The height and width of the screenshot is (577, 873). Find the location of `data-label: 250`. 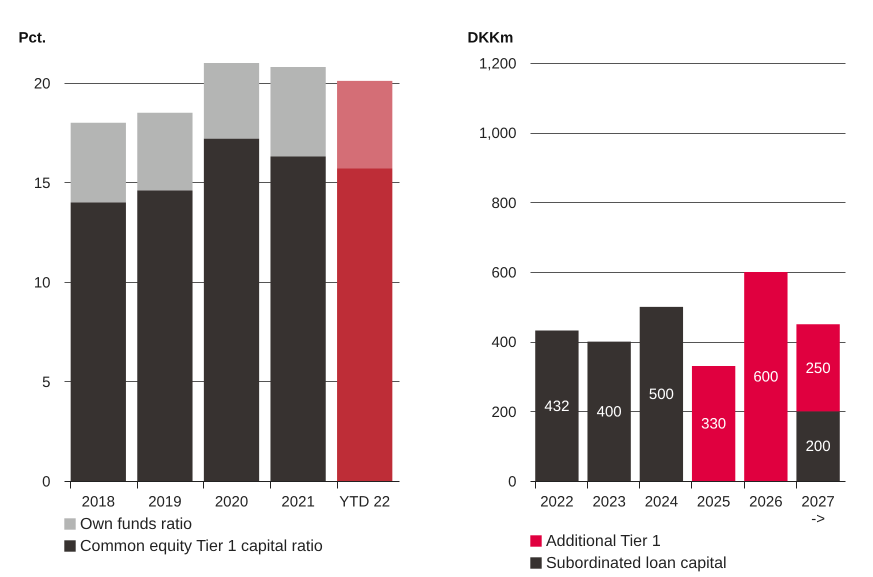

data-label: 250 is located at coordinates (818, 368).